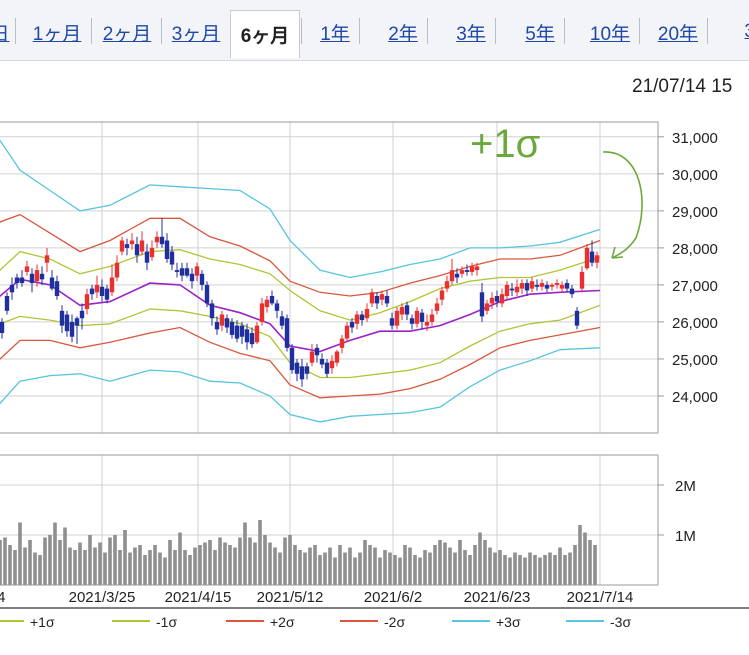 The height and width of the screenshot is (655, 749). I want to click on legend-item: +2σ, so click(260, 622).